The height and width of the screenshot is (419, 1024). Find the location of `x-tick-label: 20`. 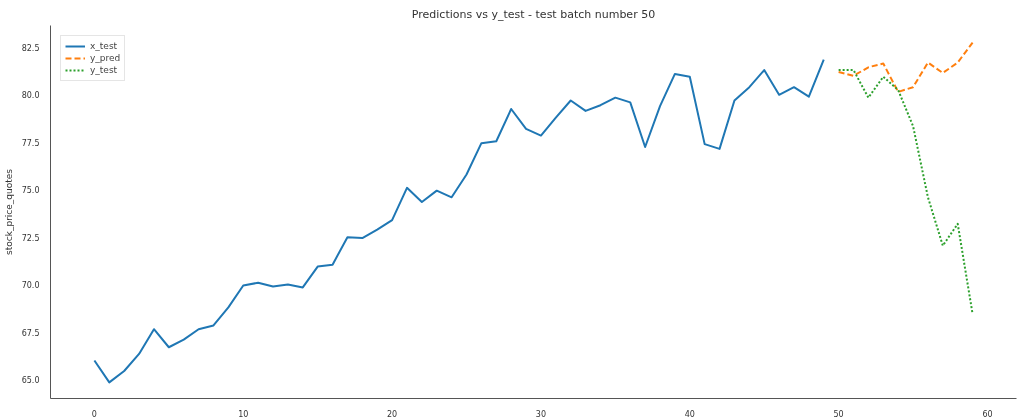

x-tick-label: 20 is located at coordinates (392, 414).